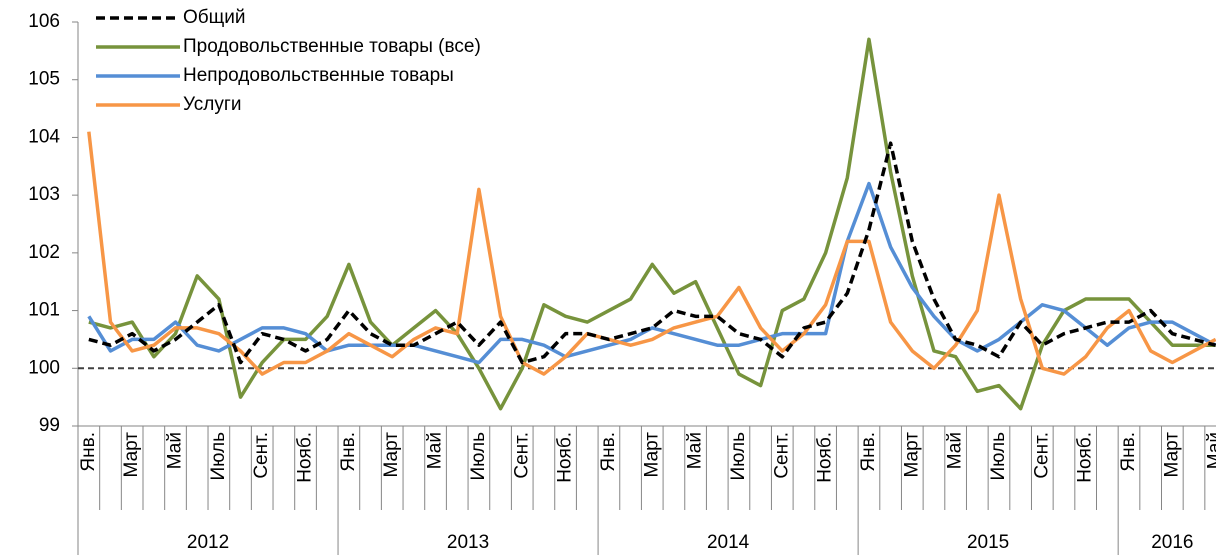  What do you see at coordinates (1172, 542) in the screenshot?
I see `year-label: 2016` at bounding box center [1172, 542].